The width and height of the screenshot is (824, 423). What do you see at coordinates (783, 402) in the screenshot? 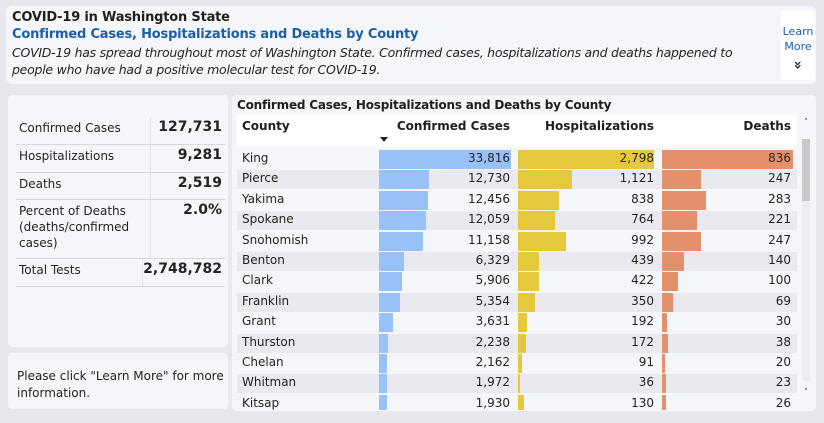
I see `deaths-value: 26` at bounding box center [783, 402].